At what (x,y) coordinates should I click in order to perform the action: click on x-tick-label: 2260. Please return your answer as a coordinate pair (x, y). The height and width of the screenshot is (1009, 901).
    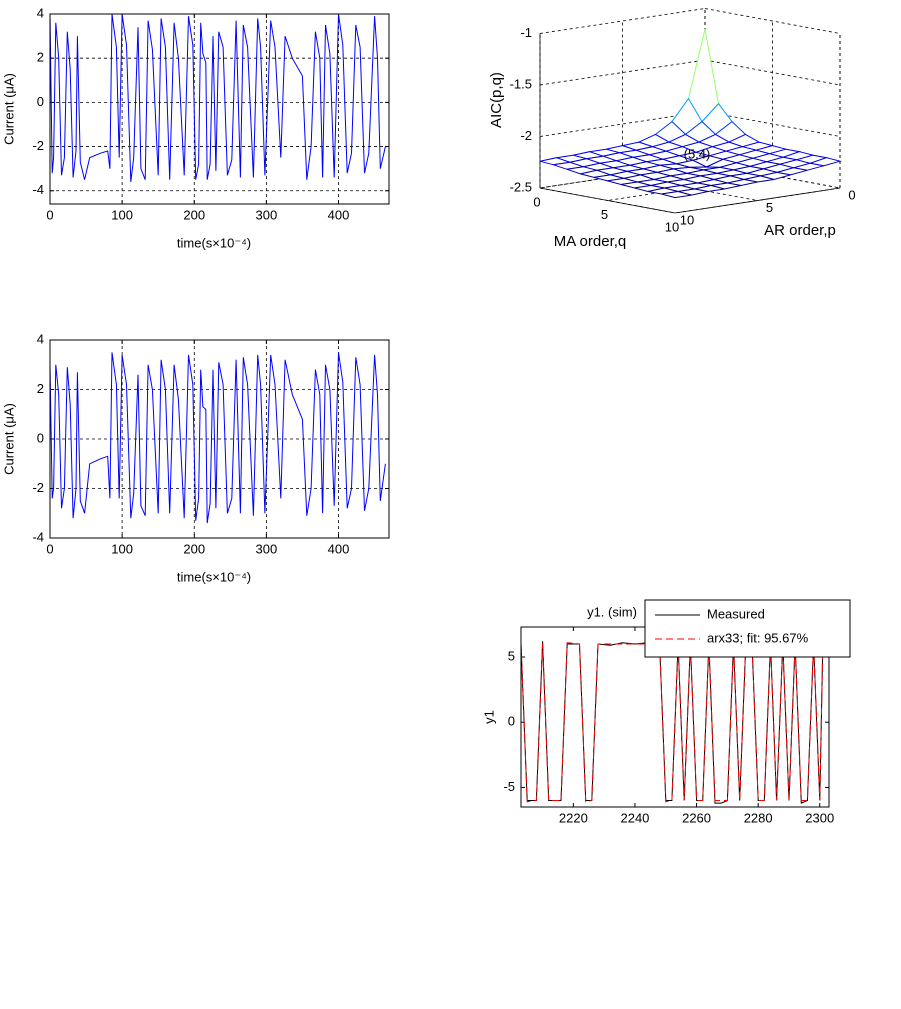
    Looking at the image, I should click on (696, 817).